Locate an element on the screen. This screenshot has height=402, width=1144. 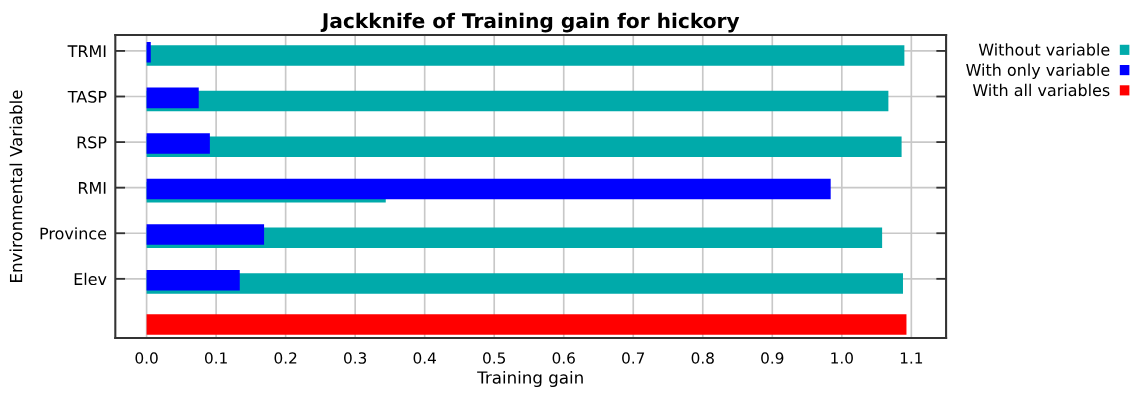
x-tick-label: 0.3 is located at coordinates (355, 358).